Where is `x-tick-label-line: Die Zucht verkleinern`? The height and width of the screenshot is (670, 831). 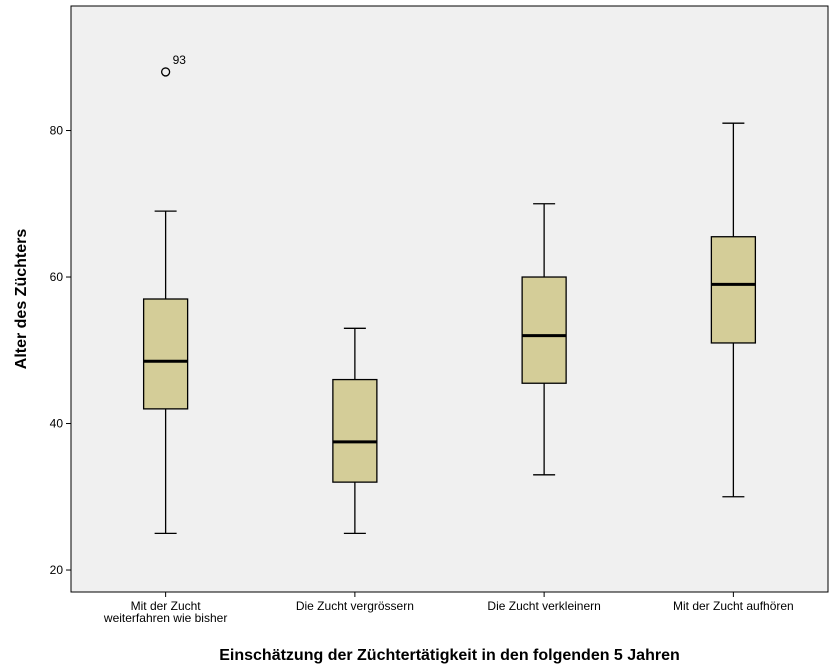
x-tick-label-line: Die Zucht verkleinern is located at coordinates (543, 606).